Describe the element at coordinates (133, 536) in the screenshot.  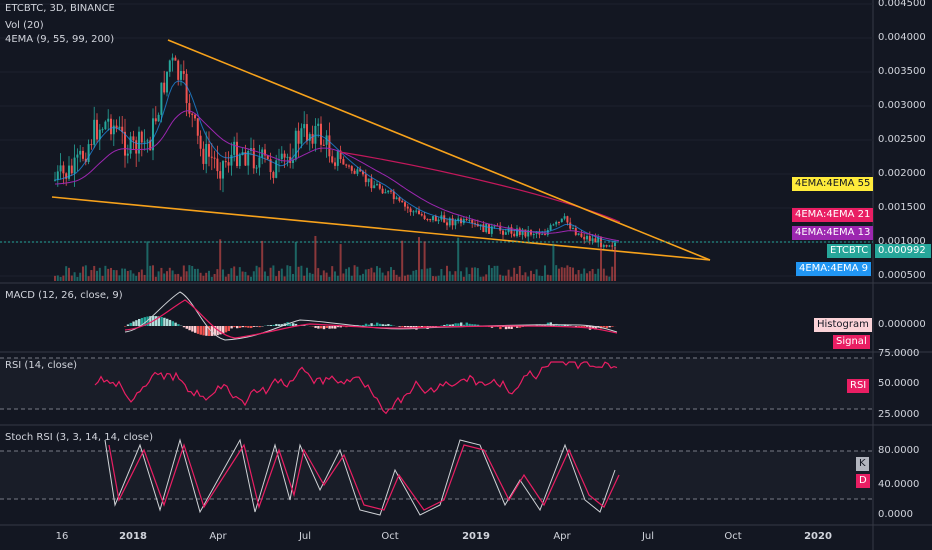
I see `time-axis-label: 2018` at that location.